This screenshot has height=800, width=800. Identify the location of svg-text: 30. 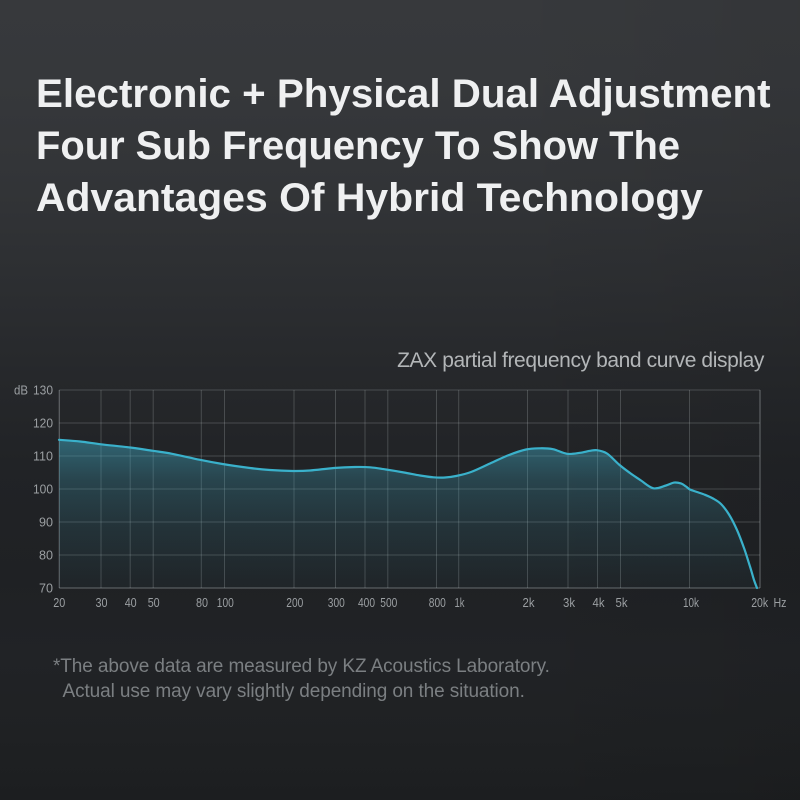
(102, 602).